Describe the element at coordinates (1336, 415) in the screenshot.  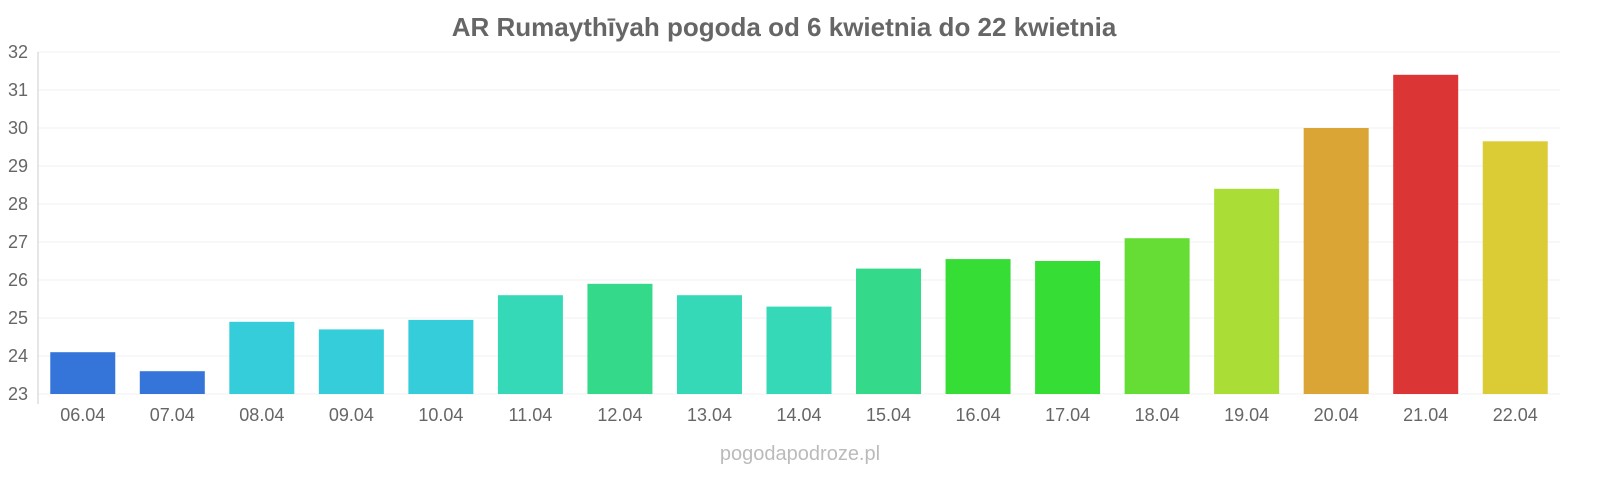
I see `x-tick-label: 20.04` at that location.